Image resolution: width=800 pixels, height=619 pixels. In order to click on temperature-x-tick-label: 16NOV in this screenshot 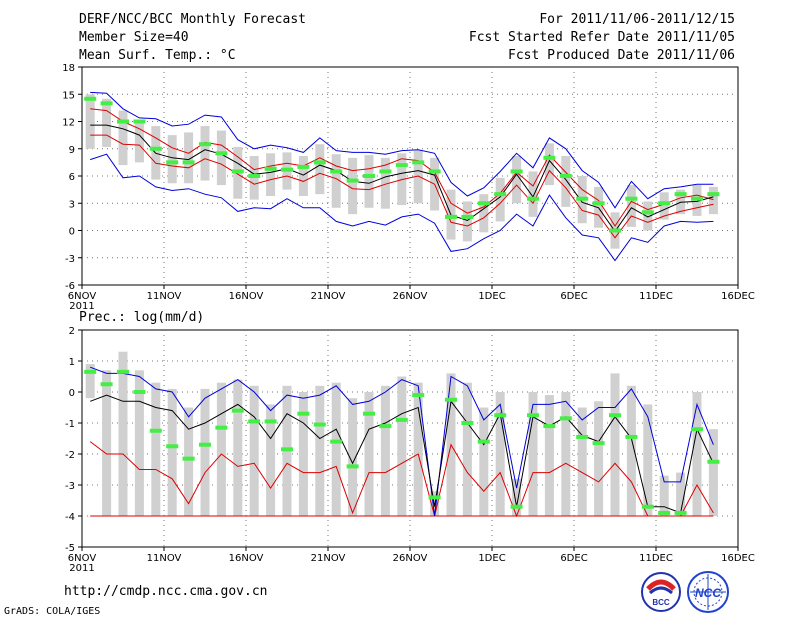, I will do `click(246, 296)`.